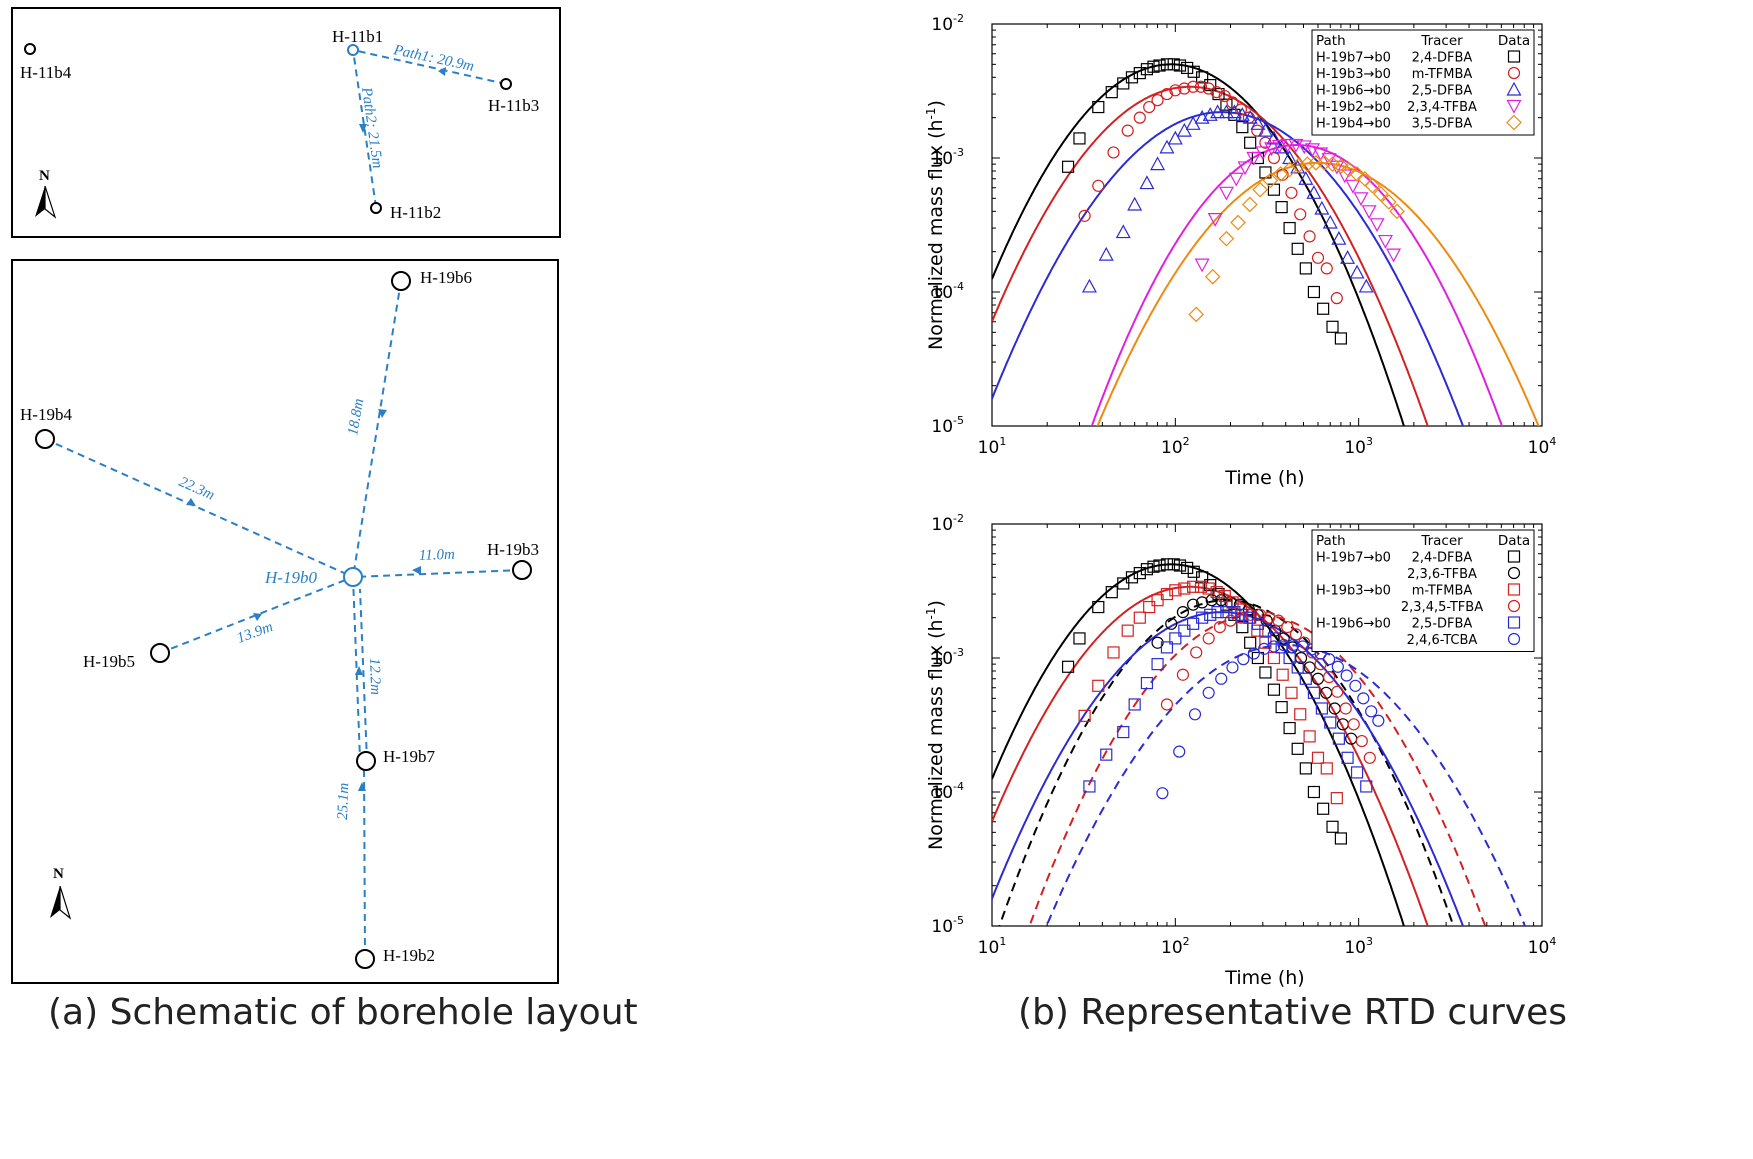 The height and width of the screenshot is (1159, 1753). I want to click on north-label: N, so click(44, 176).